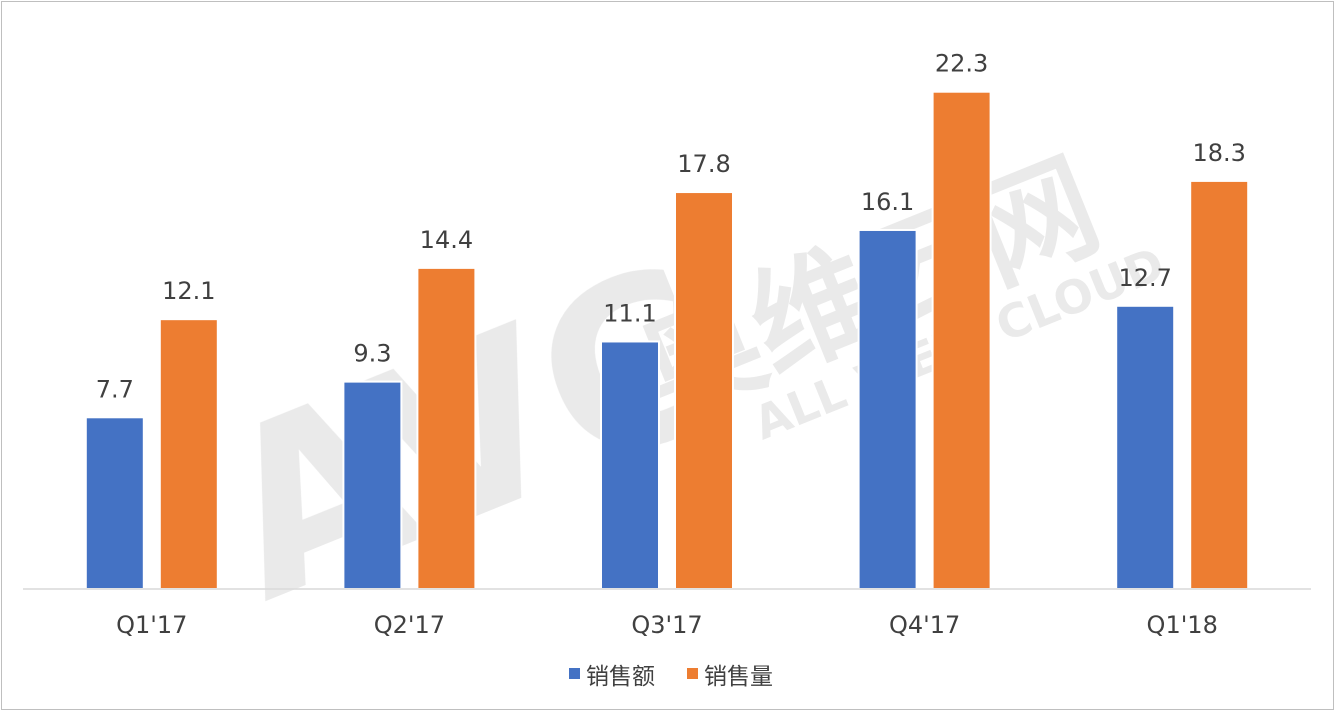 The height and width of the screenshot is (711, 1335). Describe the element at coordinates (671, 677) in the screenshot. I see `legend: 销售额 销售量` at that location.